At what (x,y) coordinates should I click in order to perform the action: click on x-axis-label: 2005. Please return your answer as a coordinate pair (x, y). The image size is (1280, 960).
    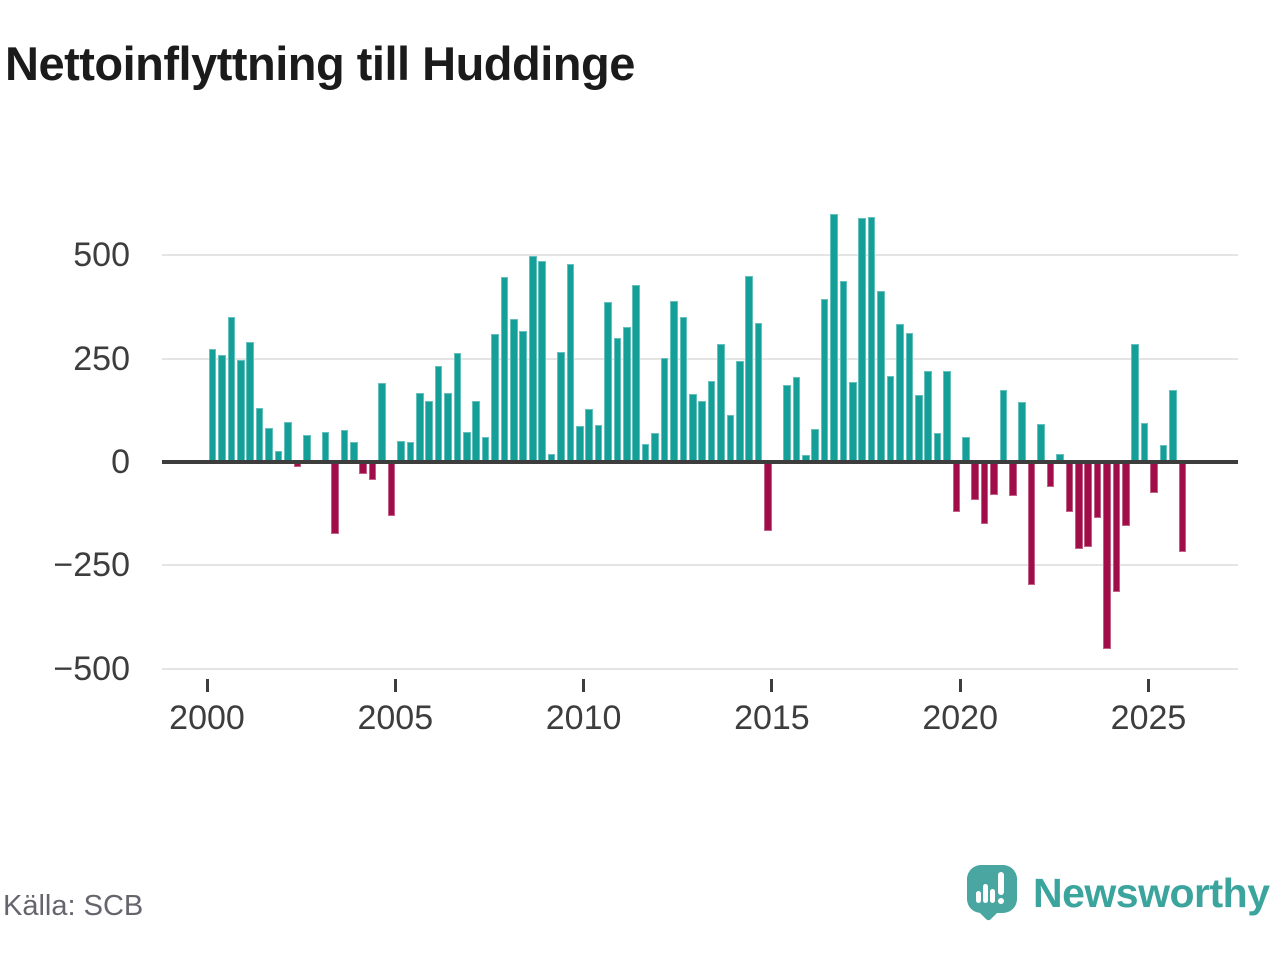
    Looking at the image, I should click on (395, 718).